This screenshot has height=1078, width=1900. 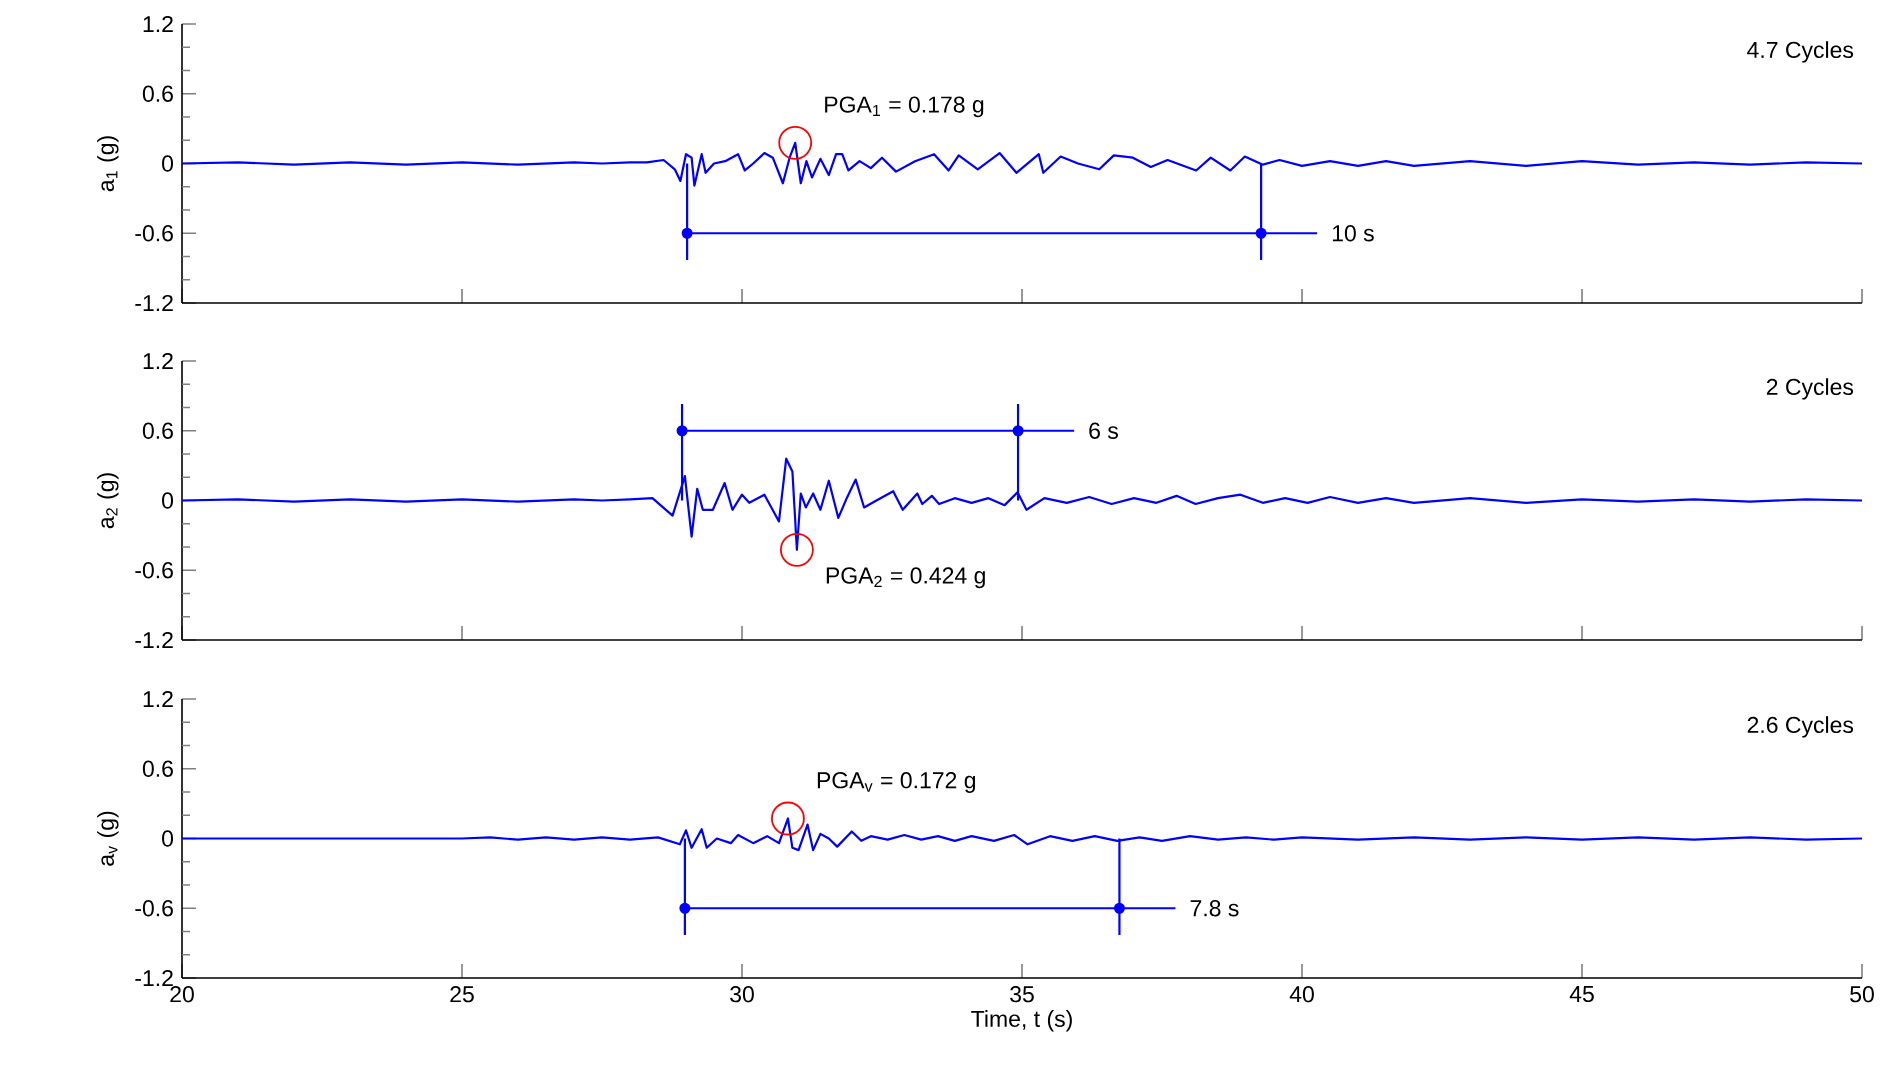 I want to click on annotation: 10 s, so click(x=1353, y=233).